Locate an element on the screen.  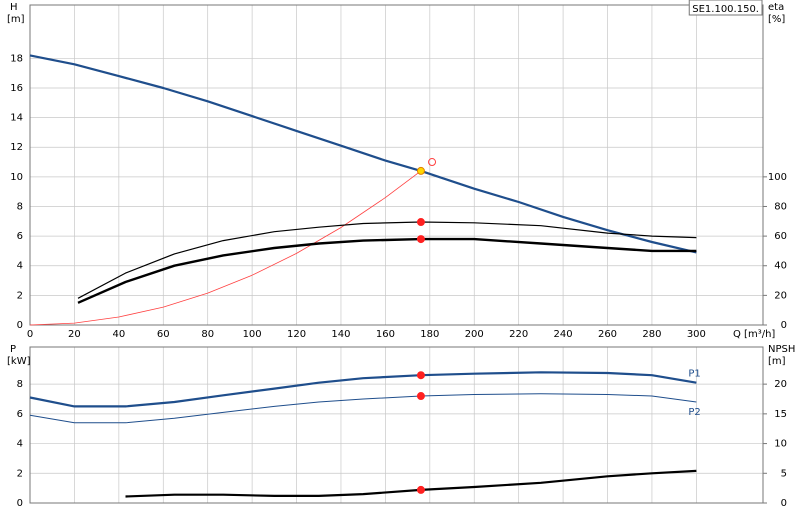
y2-tick-label: 60 is located at coordinates (780, 236).